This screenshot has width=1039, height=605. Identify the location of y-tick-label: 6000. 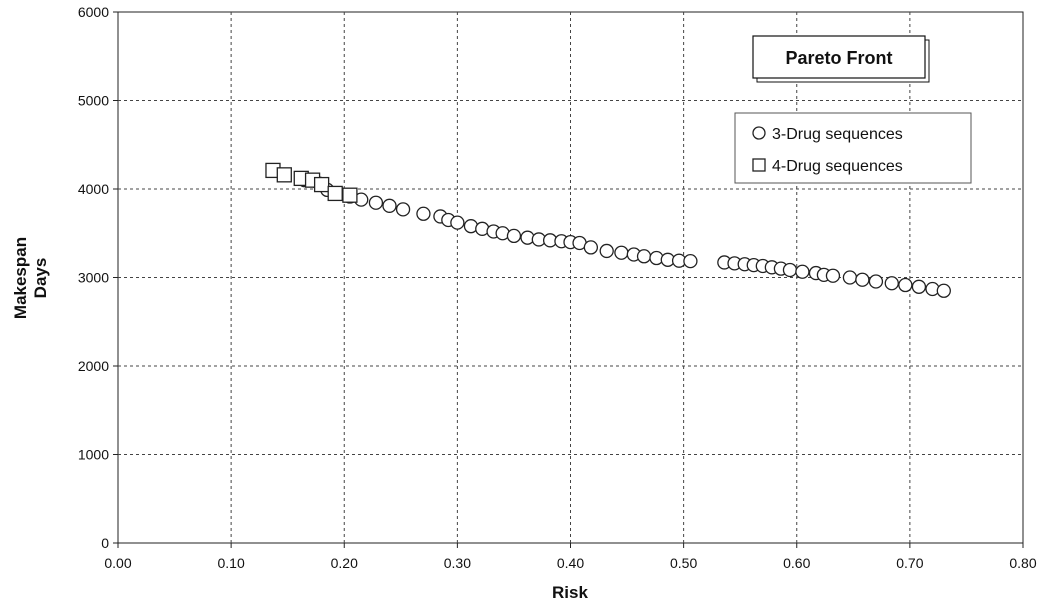
(93, 12).